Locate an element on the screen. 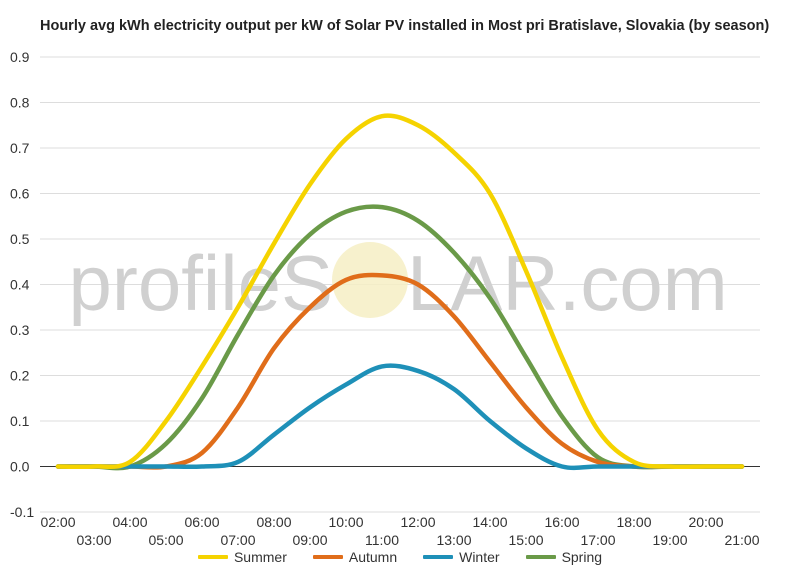  watermark: profileS LAR.com is located at coordinates (398, 283).